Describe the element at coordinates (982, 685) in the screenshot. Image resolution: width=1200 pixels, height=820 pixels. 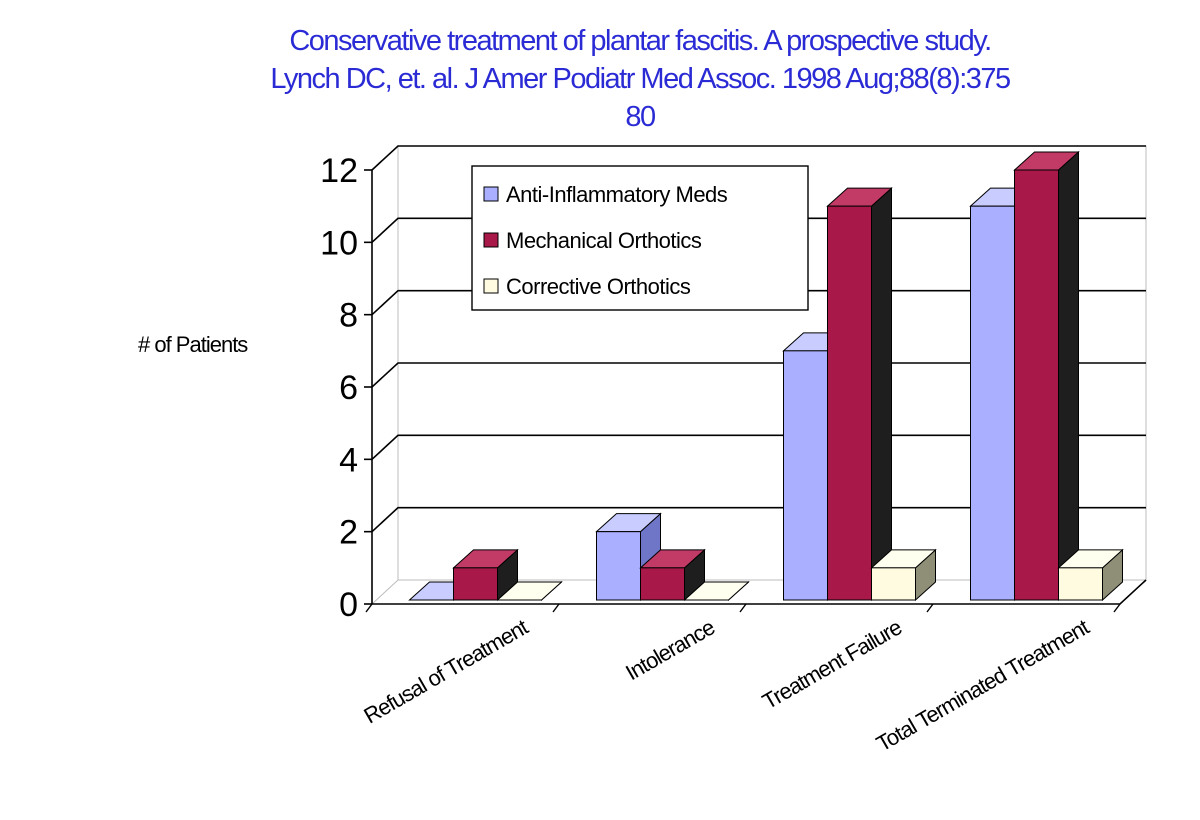
I see `x-category-label: Total Terminated Treatment` at that location.